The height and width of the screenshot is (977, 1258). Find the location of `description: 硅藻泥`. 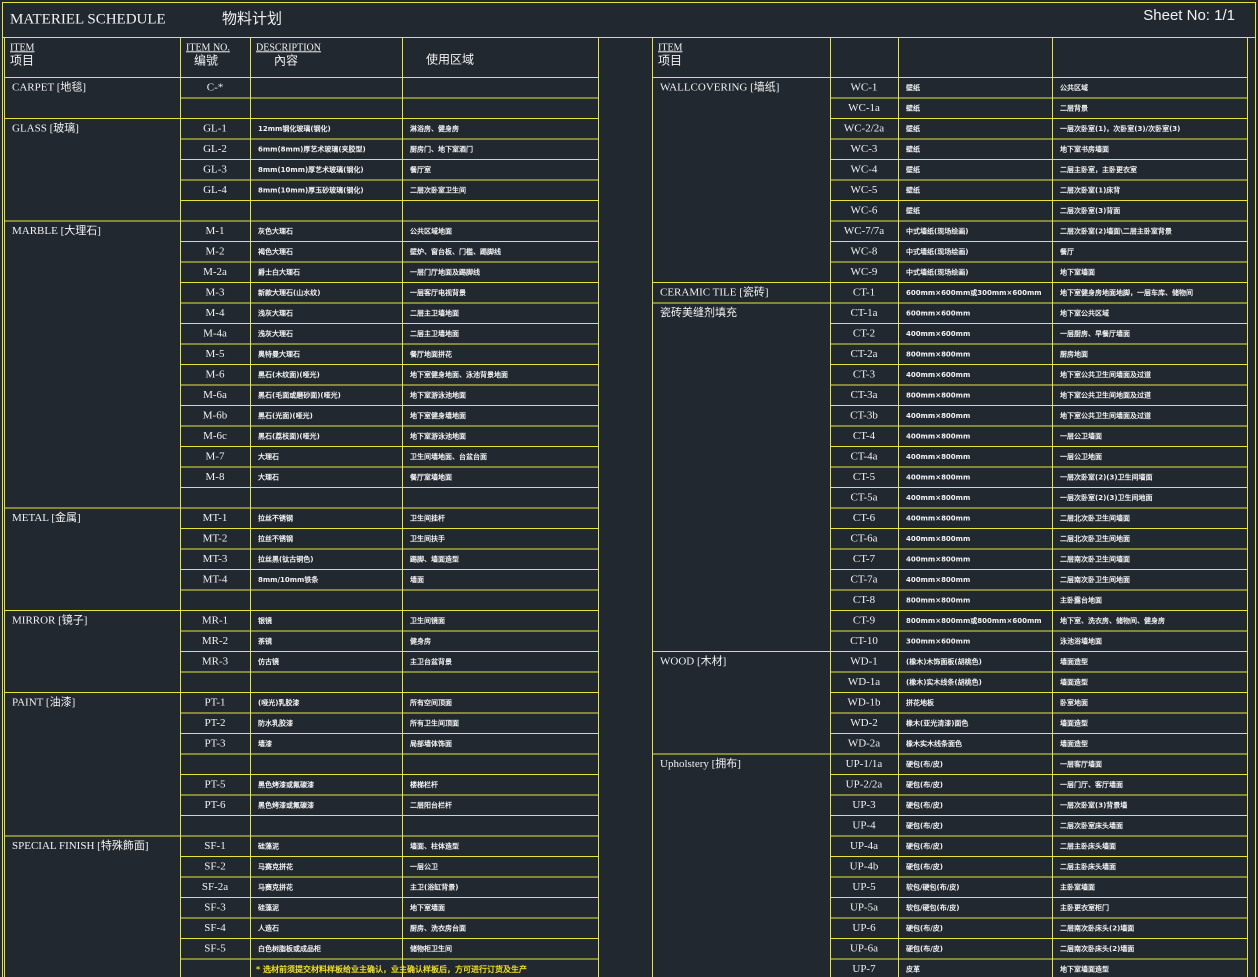

description: 硅藻泥 is located at coordinates (268, 845).